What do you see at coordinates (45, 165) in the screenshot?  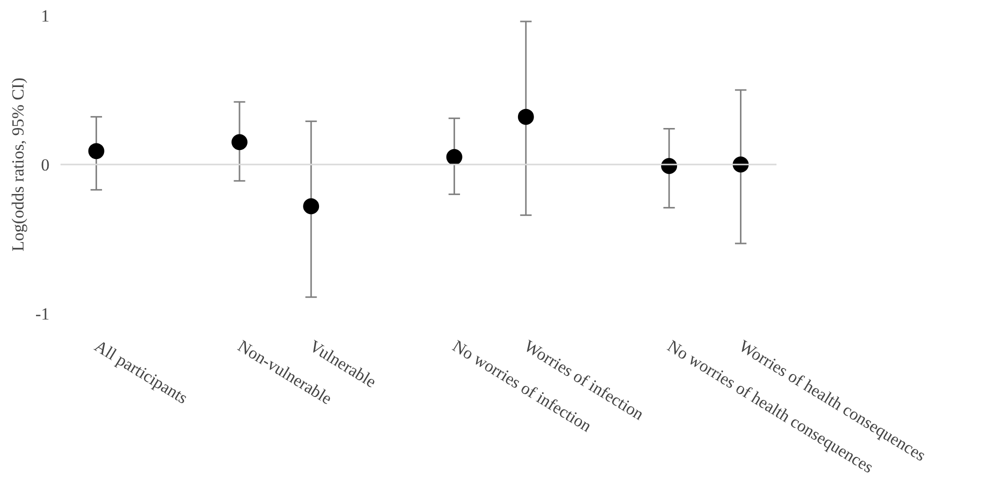 I see `y-tick-label: 0` at bounding box center [45, 165].